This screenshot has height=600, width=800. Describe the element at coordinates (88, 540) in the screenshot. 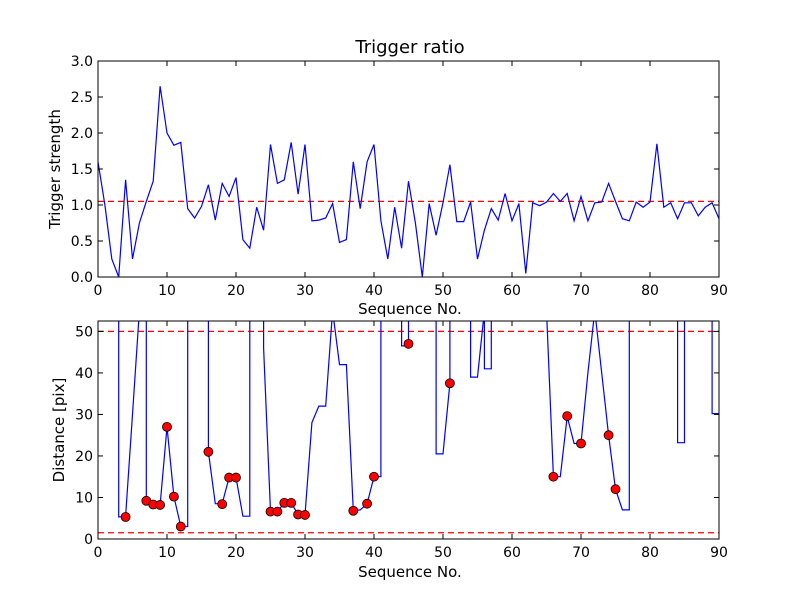

I see `y-tick-label: 0` at that location.